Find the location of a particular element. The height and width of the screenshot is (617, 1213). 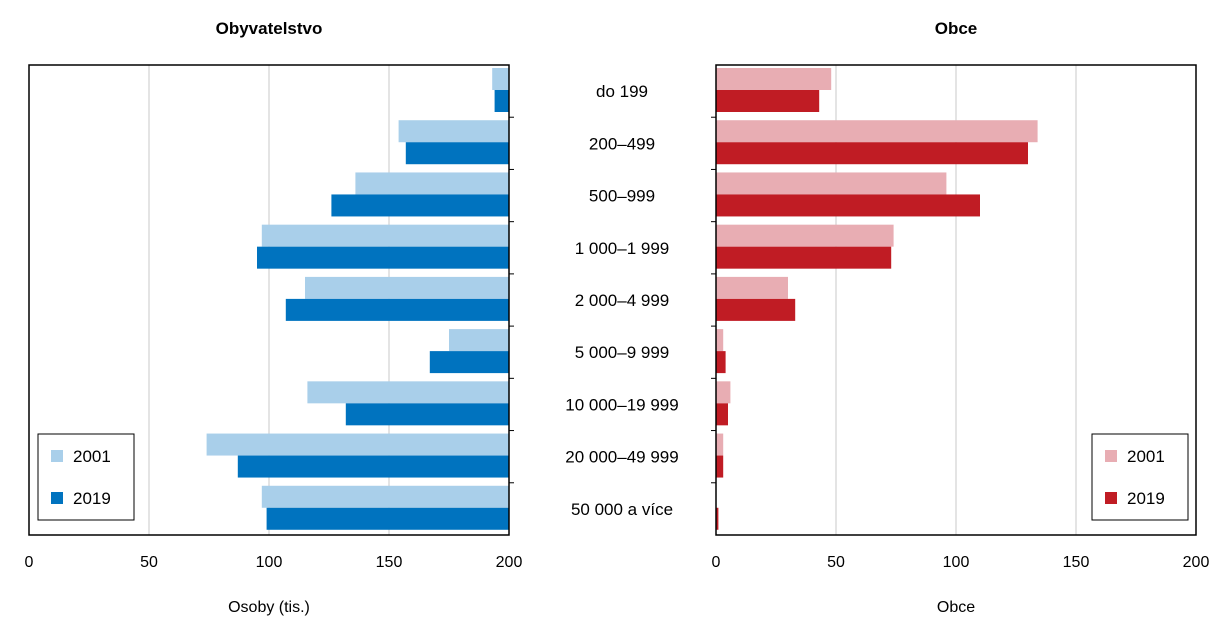

category-label: do 199 is located at coordinates (622, 91).